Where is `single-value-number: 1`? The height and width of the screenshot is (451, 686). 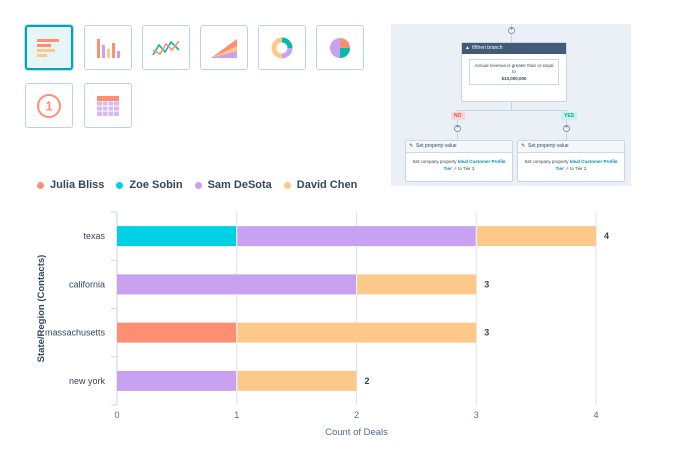
single-value-number: 1 is located at coordinates (48, 105).